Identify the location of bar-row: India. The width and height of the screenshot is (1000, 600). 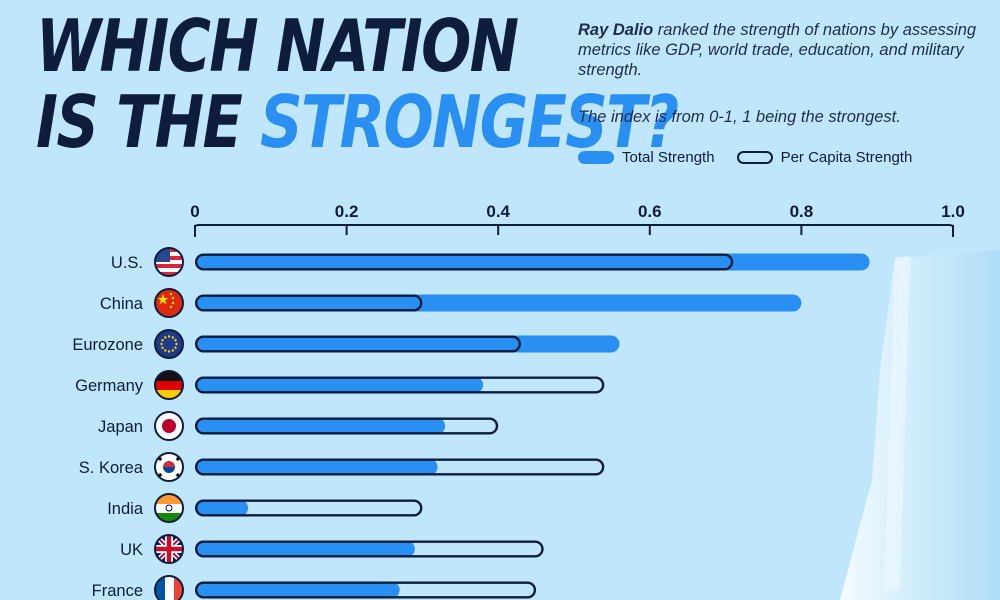
(265, 508).